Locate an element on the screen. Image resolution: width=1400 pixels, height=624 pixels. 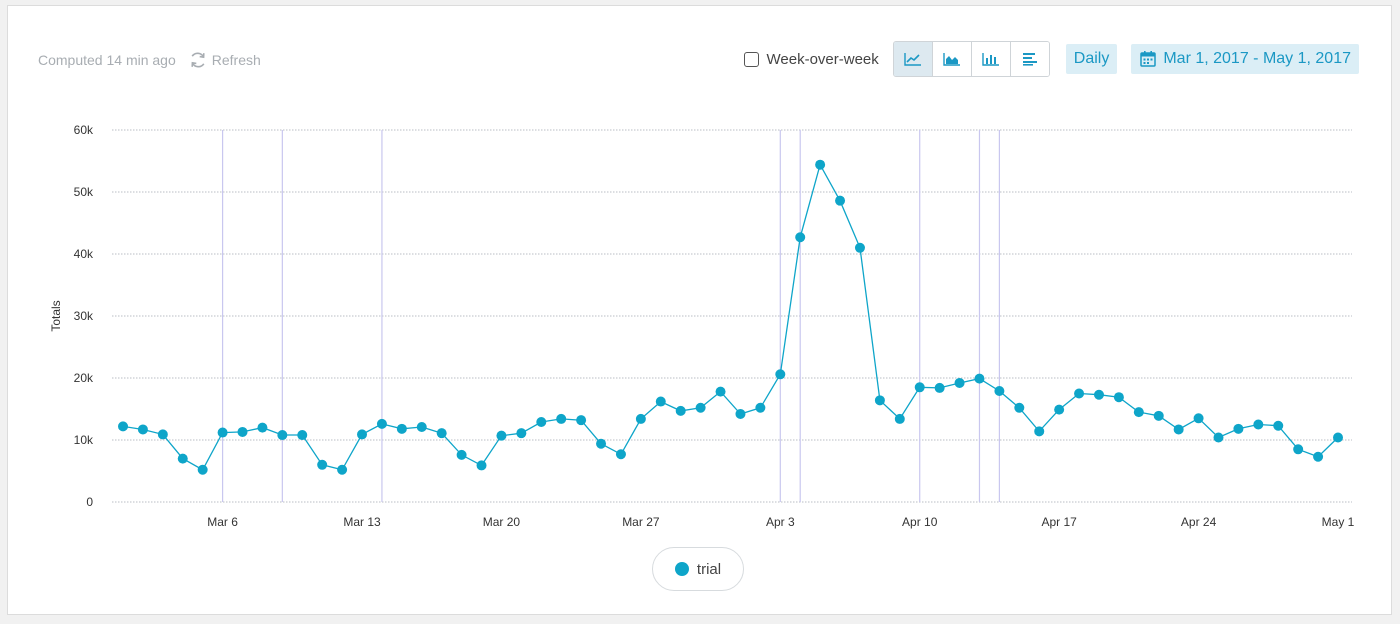
legend-swatch is located at coordinates (681, 569).